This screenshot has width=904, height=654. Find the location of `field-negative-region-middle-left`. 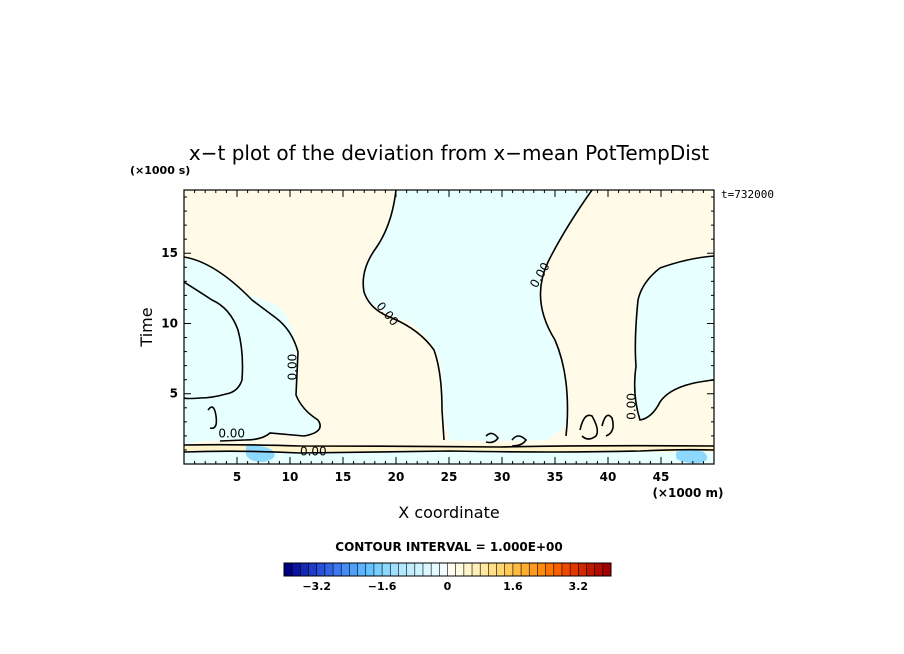

field-negative-region-middle-left is located at coordinates (230, 327).